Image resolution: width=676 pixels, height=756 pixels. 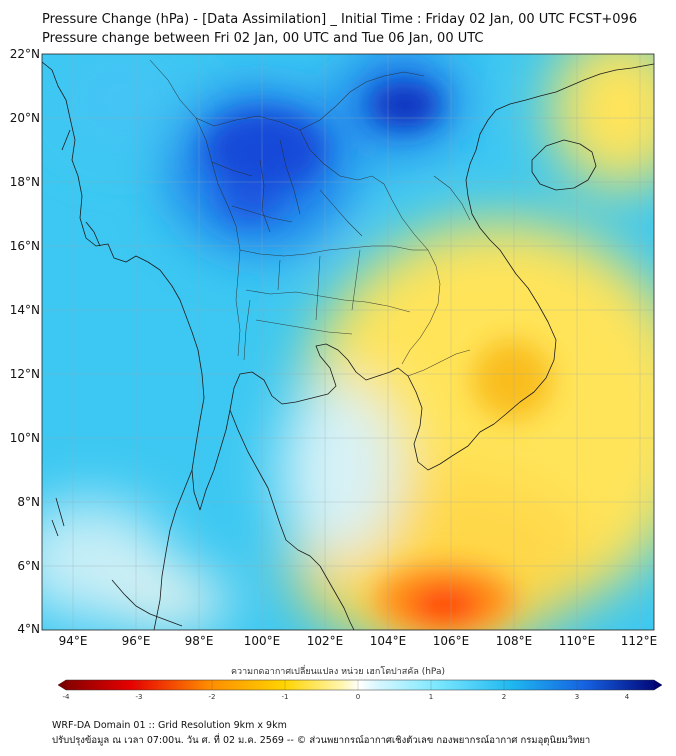 What do you see at coordinates (577, 641) in the screenshot?
I see `lon-tick-label: 110°E` at bounding box center [577, 641].